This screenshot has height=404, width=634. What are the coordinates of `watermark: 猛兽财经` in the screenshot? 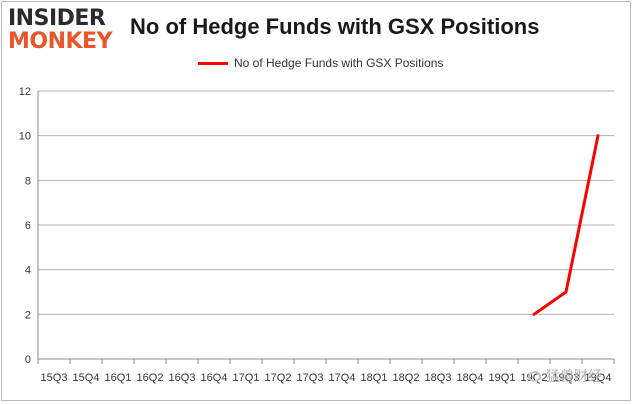 It's located at (565, 376).